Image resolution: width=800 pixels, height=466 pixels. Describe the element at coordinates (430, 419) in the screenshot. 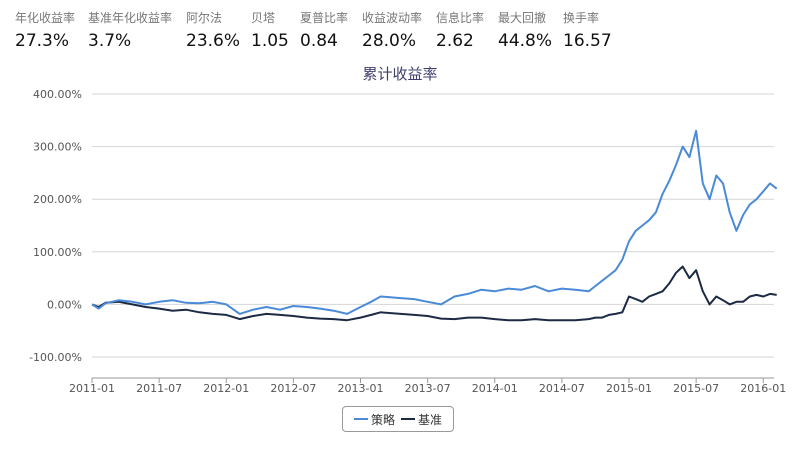

I see `legend-label: 基准` at that location.